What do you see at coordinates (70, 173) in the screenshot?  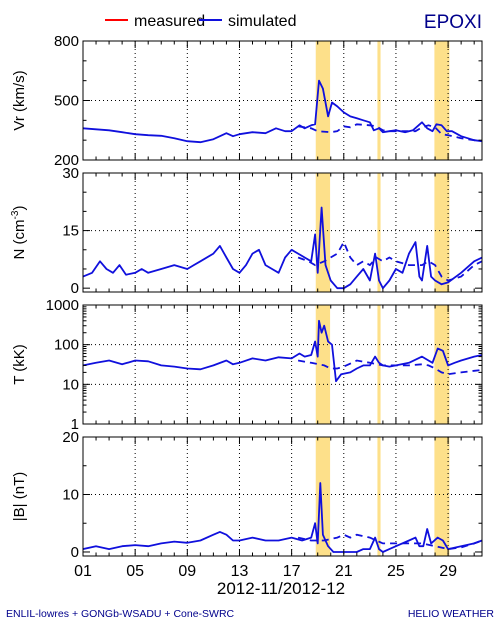 I see `y-tick-label-n-30: 30` at bounding box center [70, 173].